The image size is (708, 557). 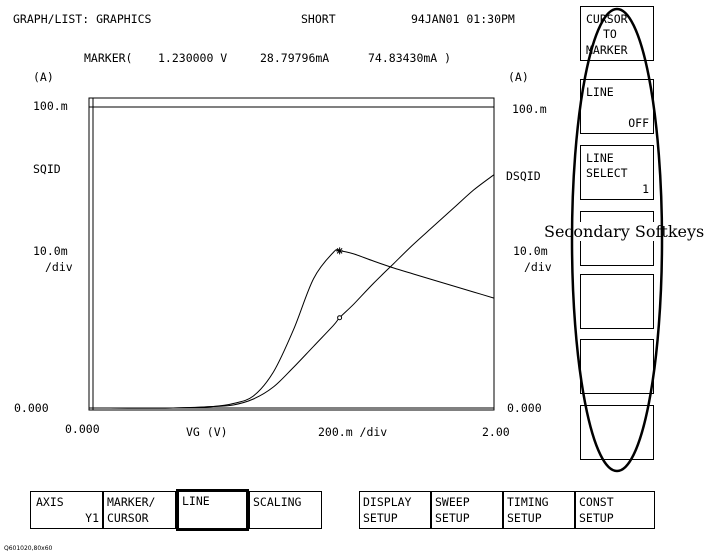 What do you see at coordinates (496, 432) in the screenshot?
I see `x-axis-end-value: 2.00` at bounding box center [496, 432].